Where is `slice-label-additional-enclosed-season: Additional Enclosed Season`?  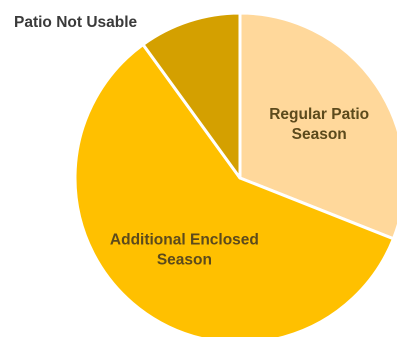 slice-label-additional-enclosed-season: Additional Enclosed Season is located at coordinates (184, 250).